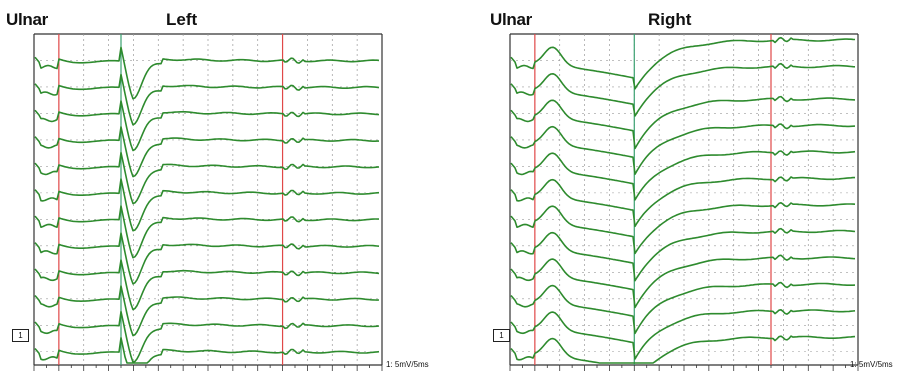 The height and width of the screenshot is (374, 913). I want to click on side-label: Right, so click(670, 19).